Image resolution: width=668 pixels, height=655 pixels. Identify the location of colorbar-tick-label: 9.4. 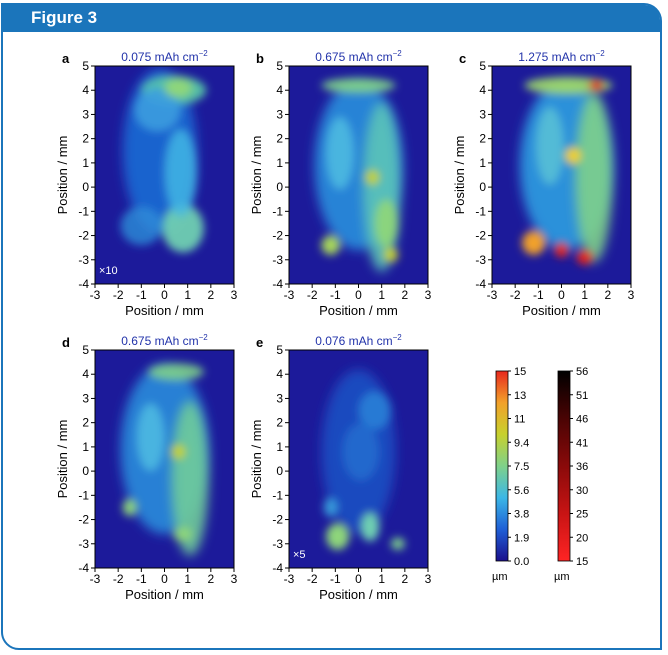
(521, 443).